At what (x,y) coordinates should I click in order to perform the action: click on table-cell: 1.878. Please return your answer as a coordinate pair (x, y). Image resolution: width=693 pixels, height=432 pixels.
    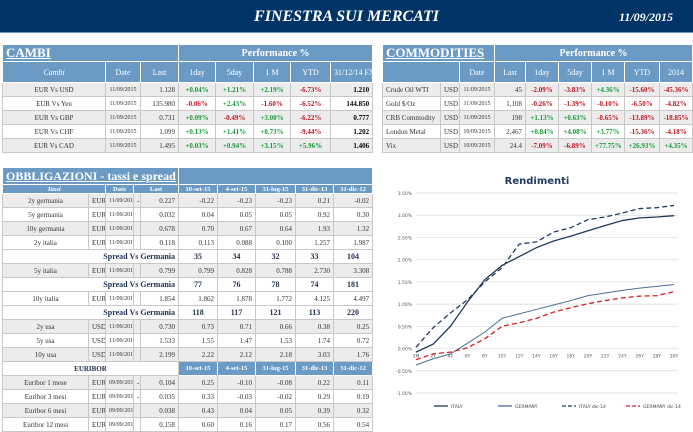
    Looking at the image, I should click on (237, 298).